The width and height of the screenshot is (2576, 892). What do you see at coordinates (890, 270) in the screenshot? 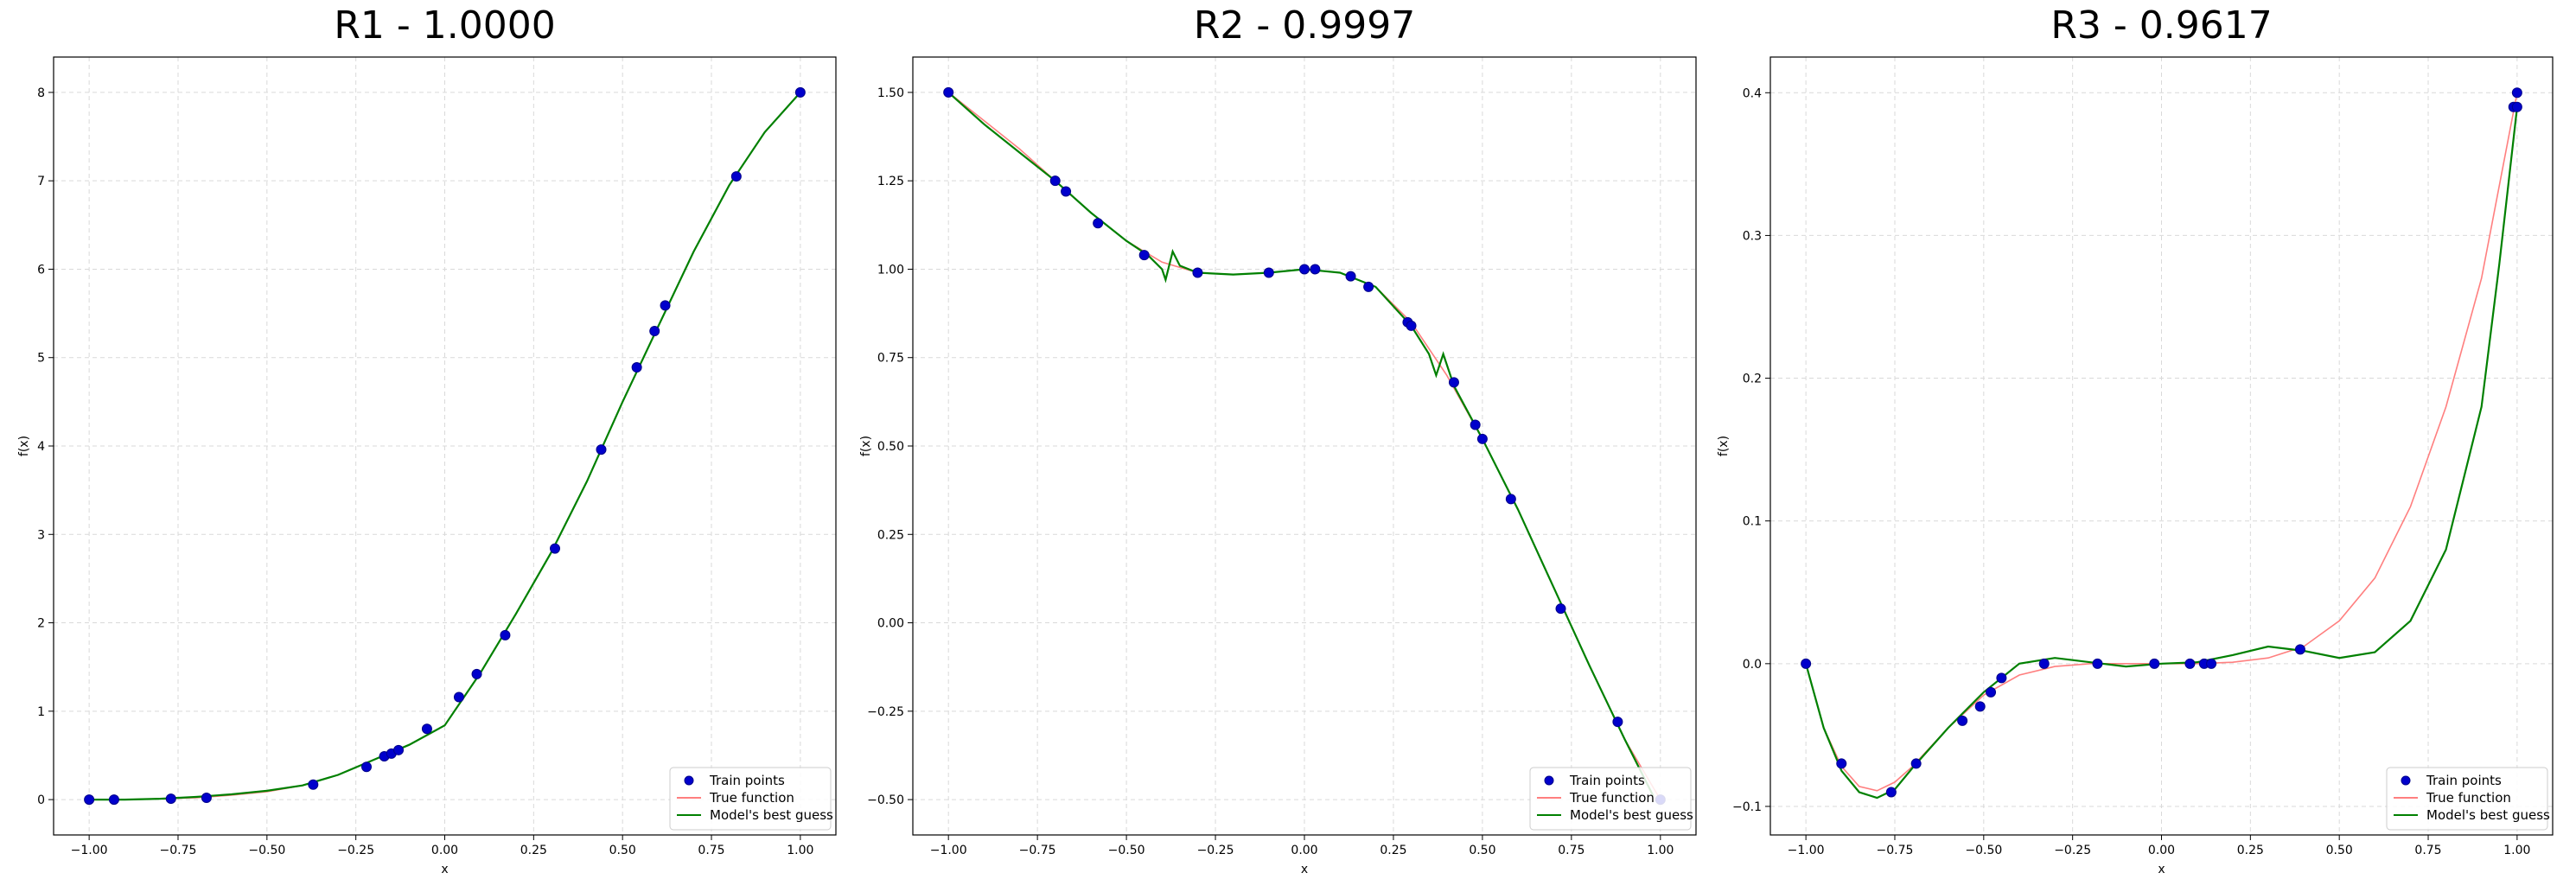
I see `y-tick-label: 1.00` at bounding box center [890, 270].